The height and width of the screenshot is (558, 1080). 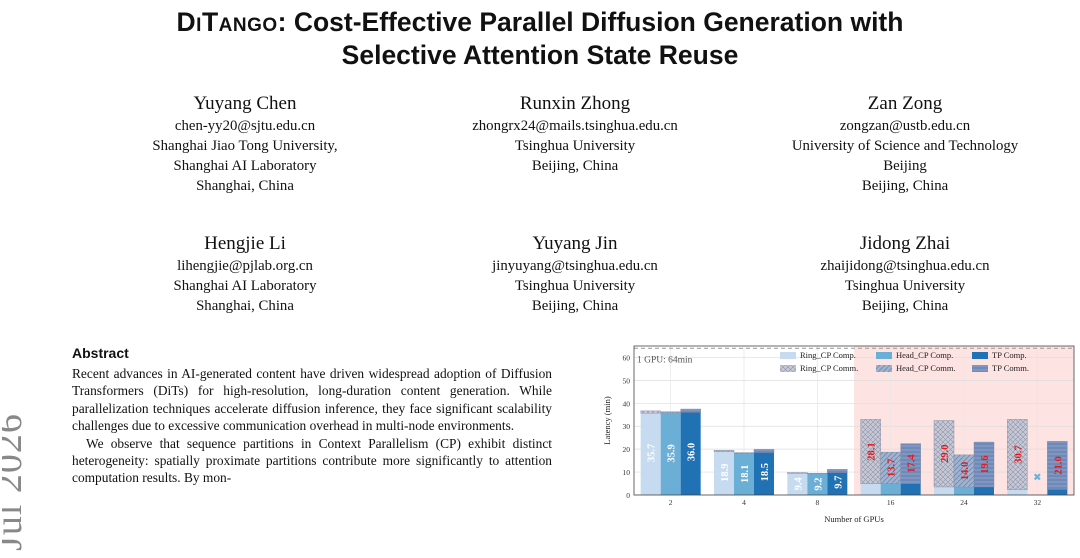 What do you see at coordinates (905, 126) in the screenshot?
I see `author-email: zongzan@ustb.edu.cn` at bounding box center [905, 126].